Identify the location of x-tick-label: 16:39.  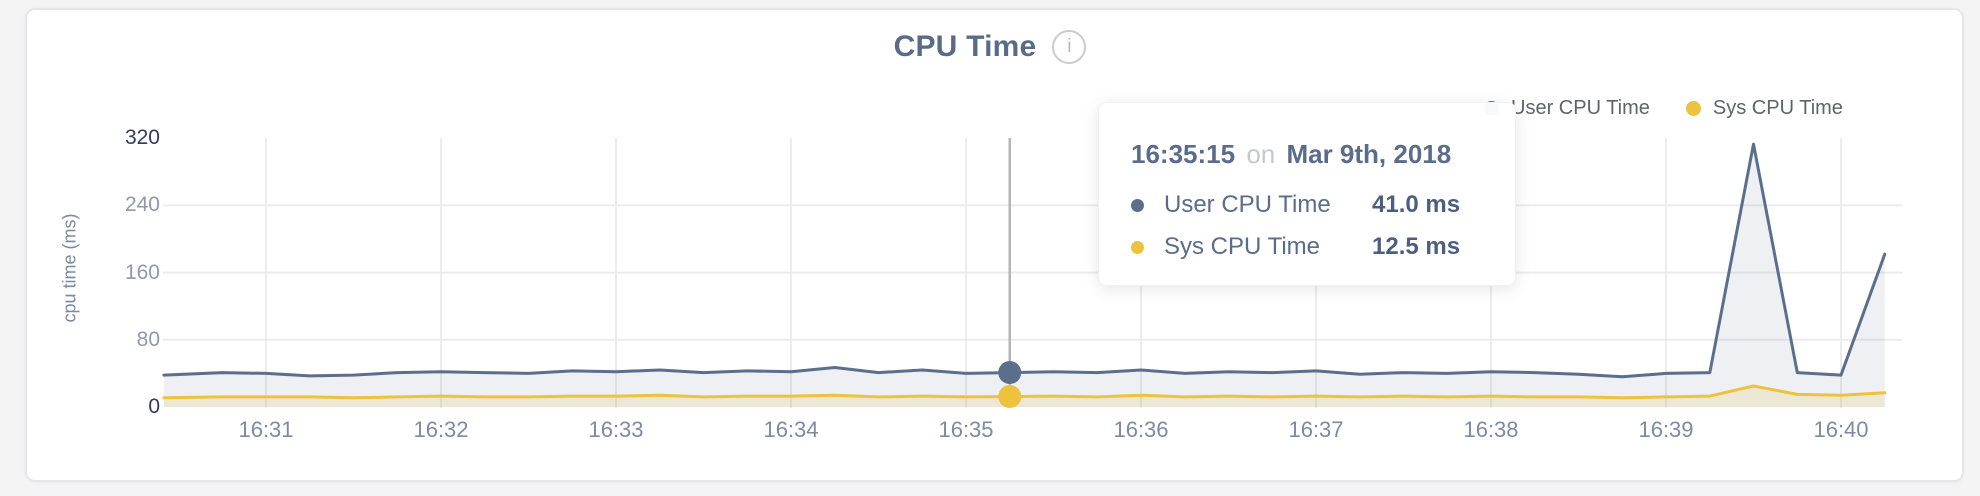
(1666, 429).